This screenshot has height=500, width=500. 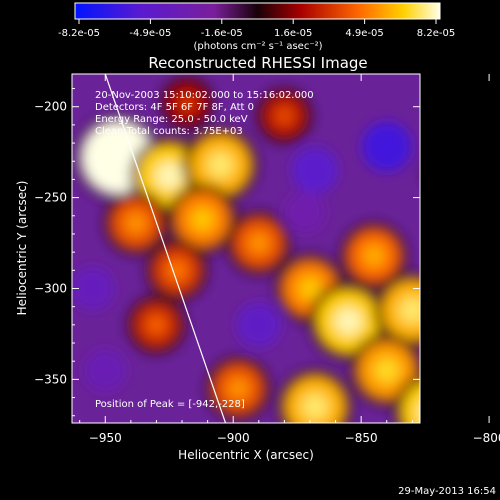 What do you see at coordinates (364, 33) in the screenshot?
I see `colorbar-tick-label: 4.9e-05` at bounding box center [364, 33].